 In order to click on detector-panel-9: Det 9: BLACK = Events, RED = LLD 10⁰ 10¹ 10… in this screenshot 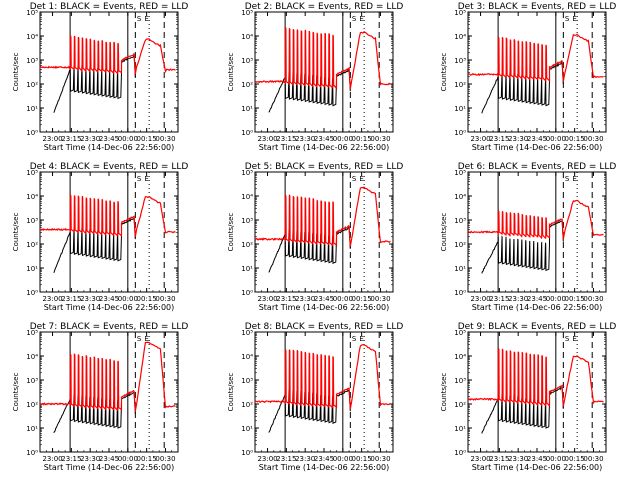, I will do `click(528, 397)`.